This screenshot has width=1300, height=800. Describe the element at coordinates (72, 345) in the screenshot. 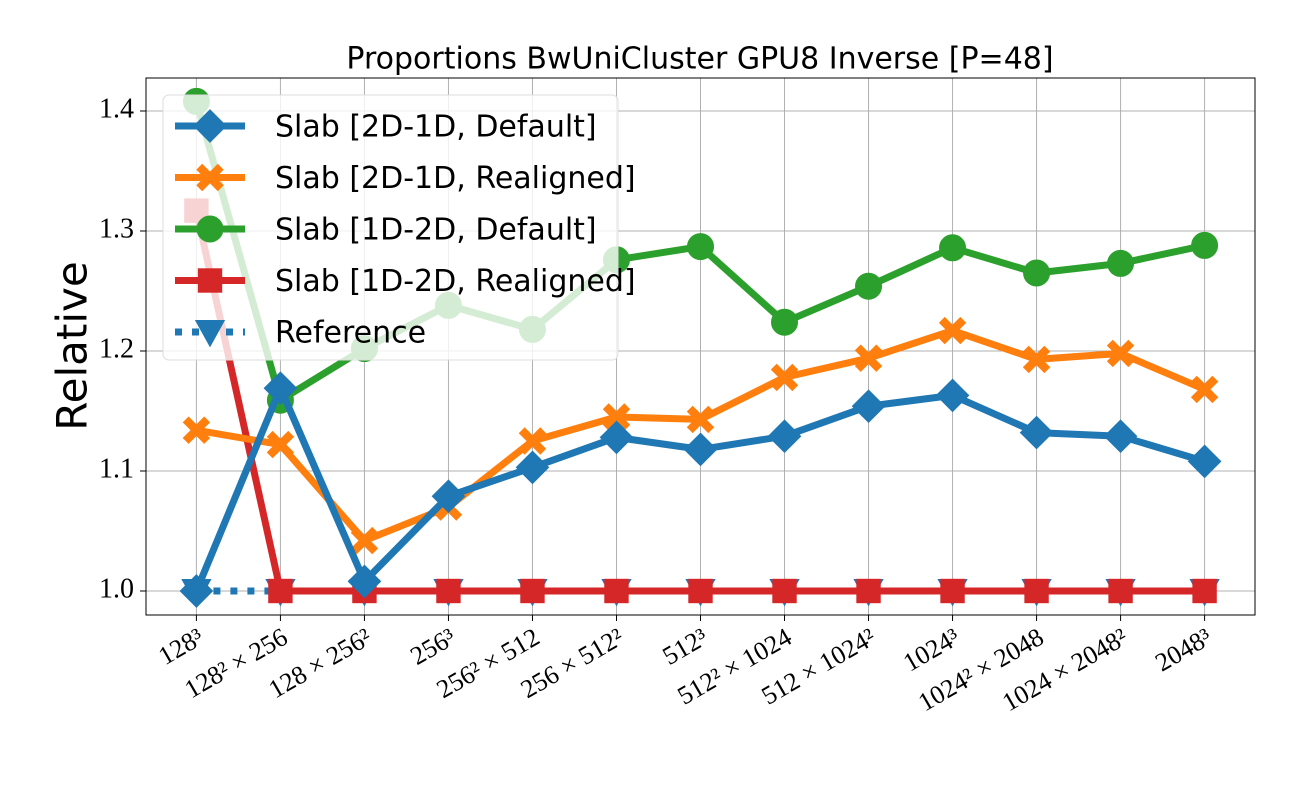

I see `y-axis-label: Relative` at that location.